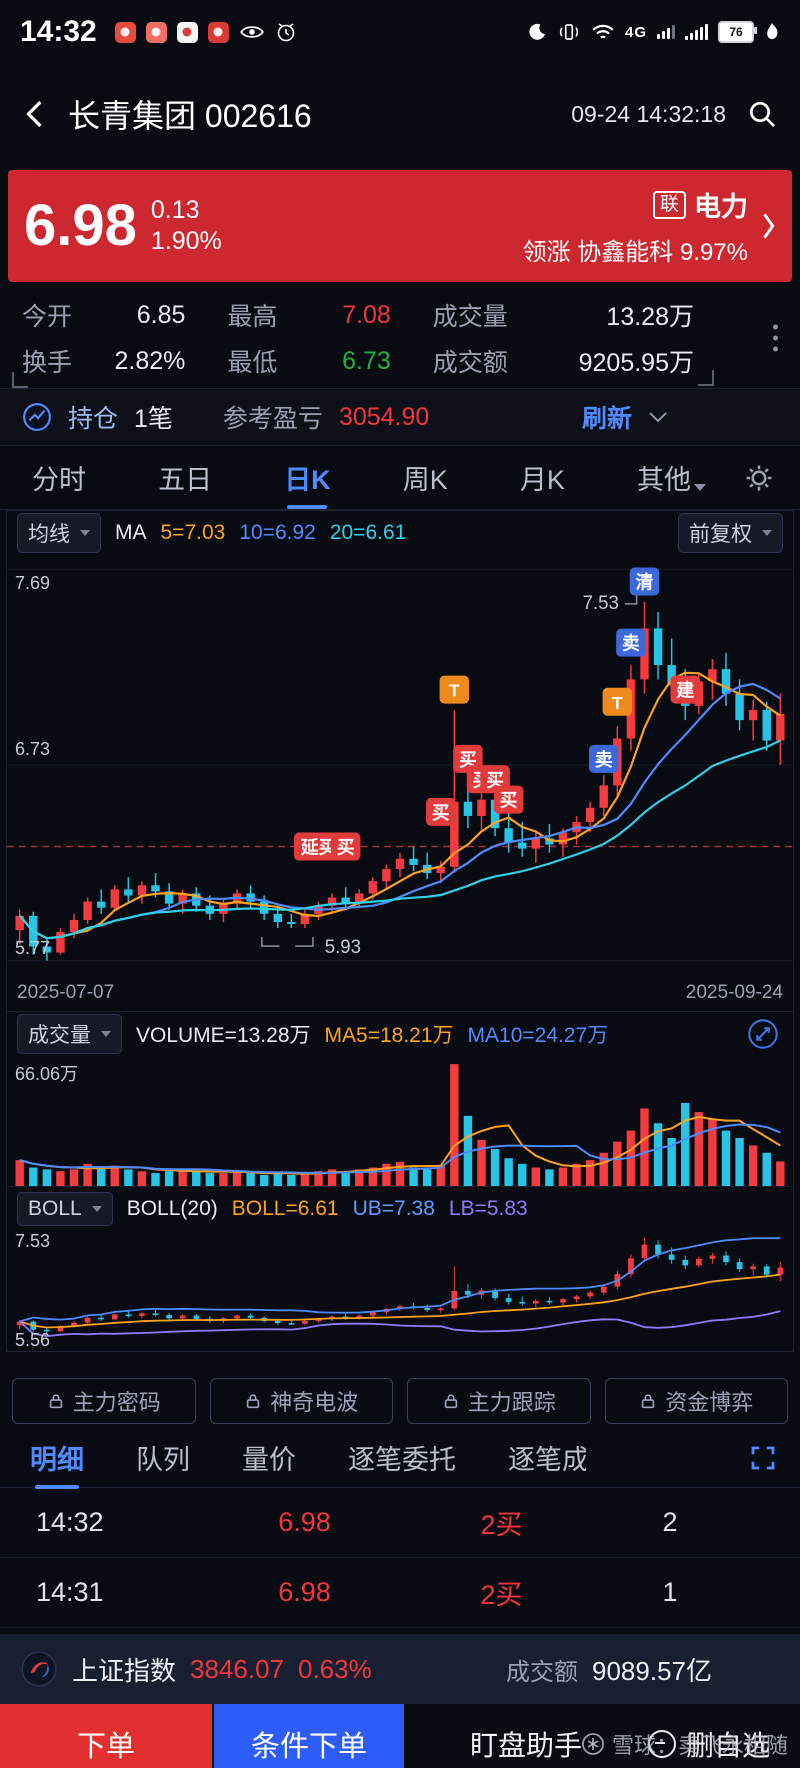 Image resolution: width=800 pixels, height=1768 pixels. I want to click on start-date: 2025-07-07, so click(66, 992).